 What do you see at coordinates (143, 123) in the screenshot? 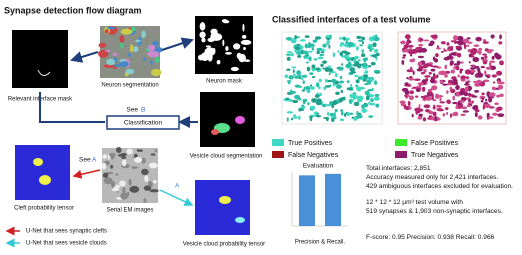
I see `classification-label: Classification` at bounding box center [143, 123].